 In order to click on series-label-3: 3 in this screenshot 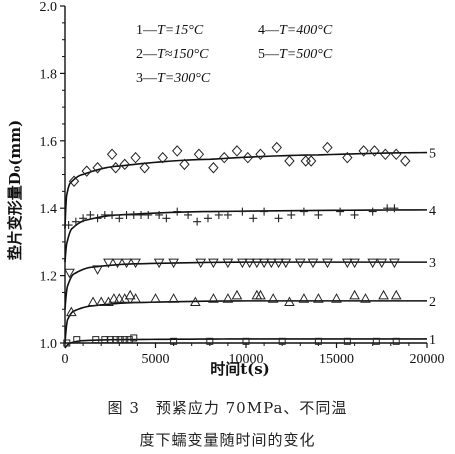, I will do `click(432, 263)`.